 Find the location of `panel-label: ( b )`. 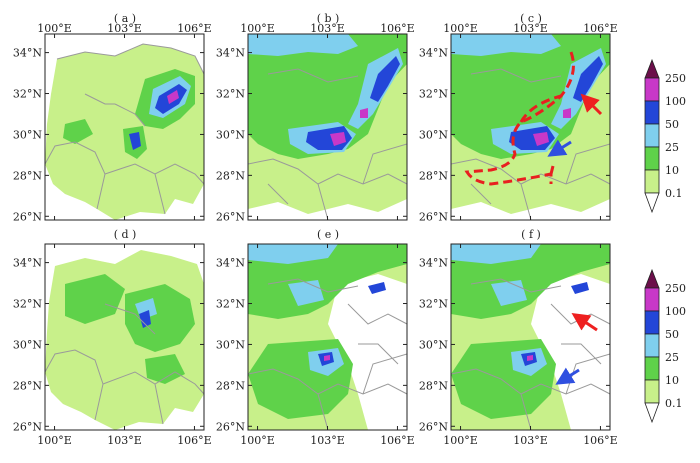

panel-label: ( b ) is located at coordinates (328, 18).